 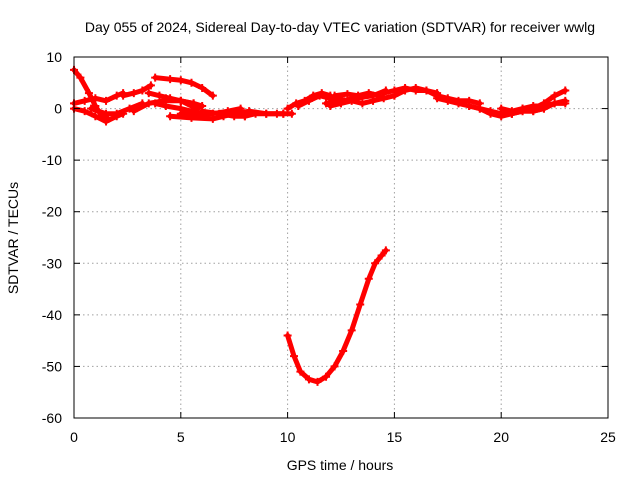 I want to click on y-tick-label: -20, so click(x=52, y=212).